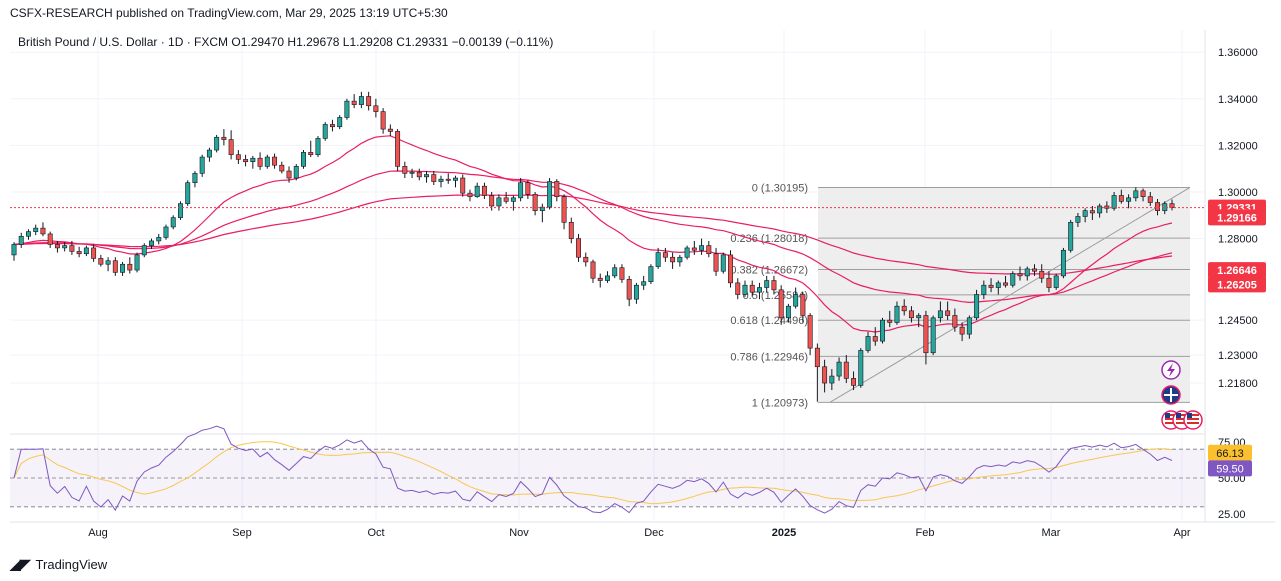  What do you see at coordinates (98, 533) in the screenshot?
I see `x-tick-label: Aug` at bounding box center [98, 533].